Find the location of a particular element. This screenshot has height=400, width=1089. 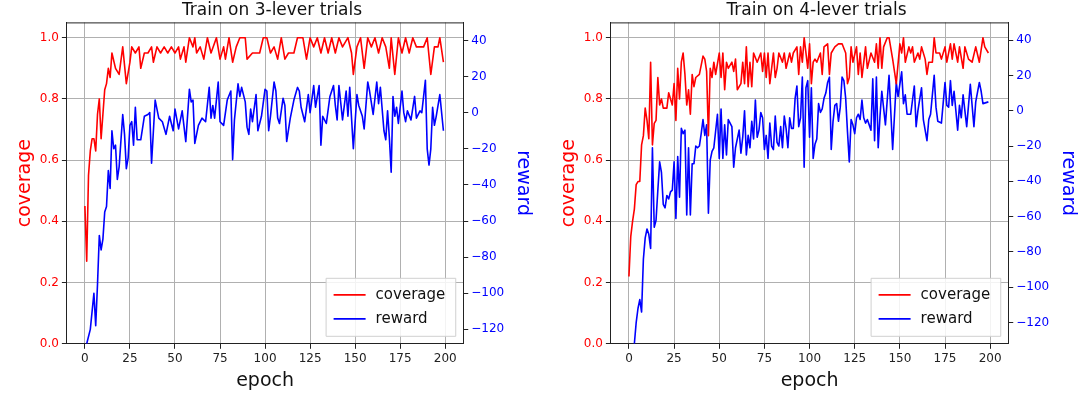

chart-title: Train on 3-lever trials is located at coordinates (271, 9).